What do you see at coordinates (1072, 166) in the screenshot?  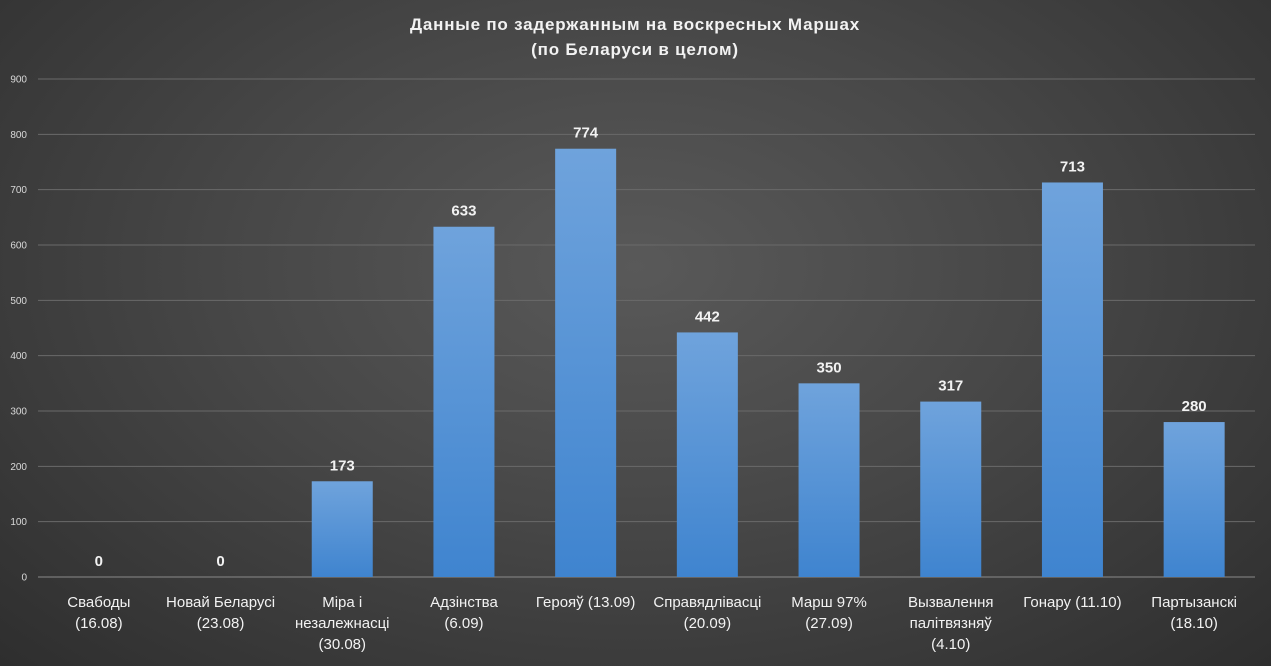 I see `data-label: 713` at bounding box center [1072, 166].